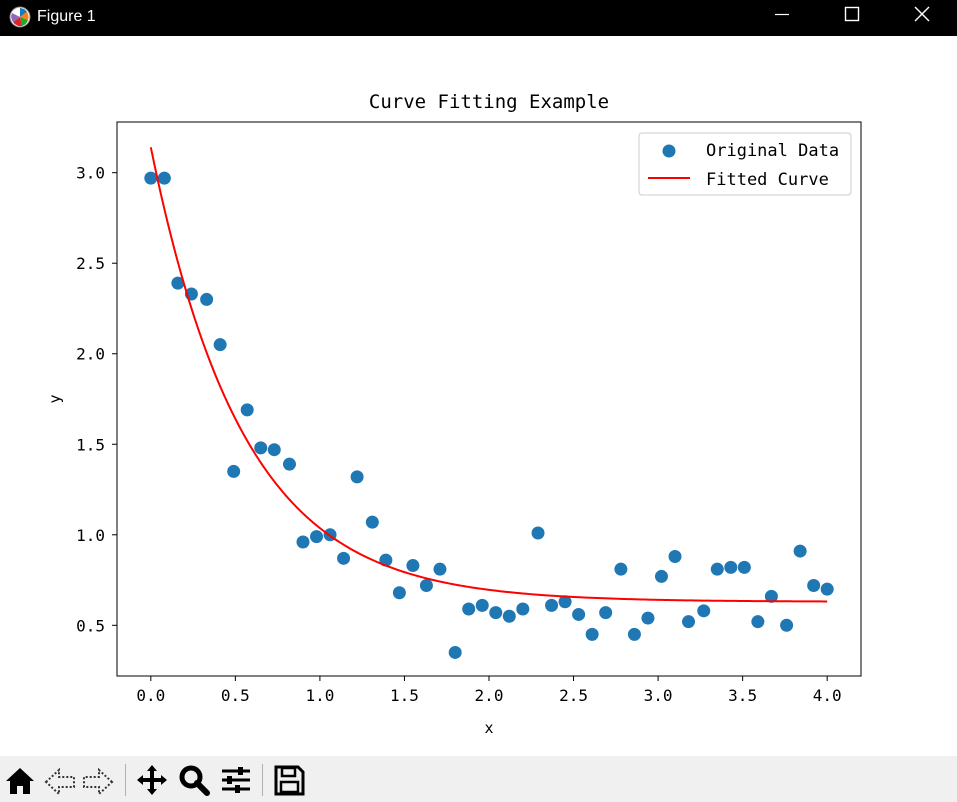  What do you see at coordinates (478, 18) in the screenshot?
I see `window-titlebar: Figure 1` at bounding box center [478, 18].